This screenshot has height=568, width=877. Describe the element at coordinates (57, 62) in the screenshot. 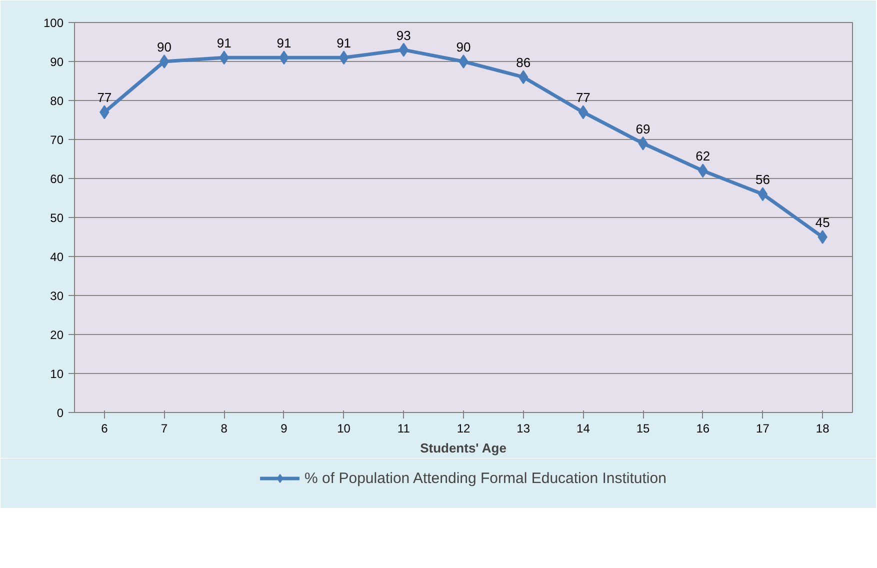

I see `y-tick-label: 90` at that location.